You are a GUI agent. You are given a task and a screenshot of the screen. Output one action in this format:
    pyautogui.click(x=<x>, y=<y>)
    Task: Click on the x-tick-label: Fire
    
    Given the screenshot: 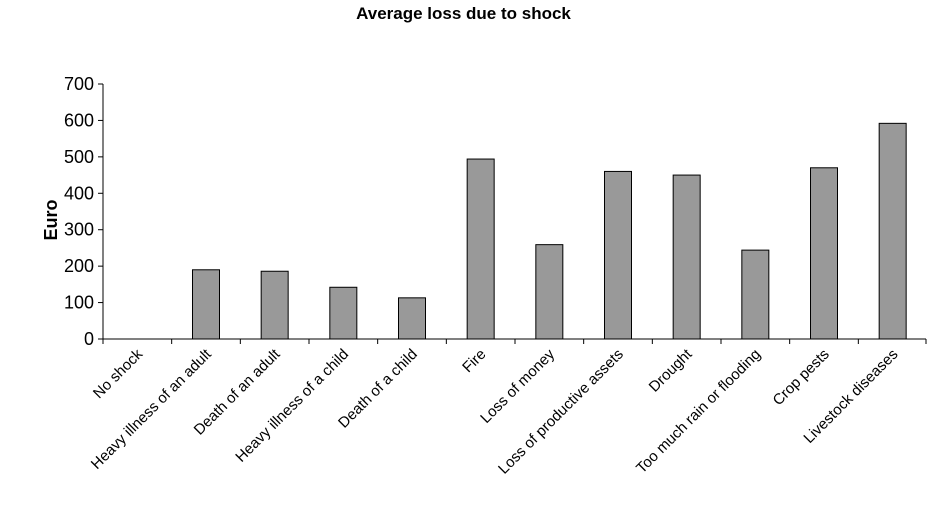 What is the action you would take?
    pyautogui.click(x=474, y=361)
    